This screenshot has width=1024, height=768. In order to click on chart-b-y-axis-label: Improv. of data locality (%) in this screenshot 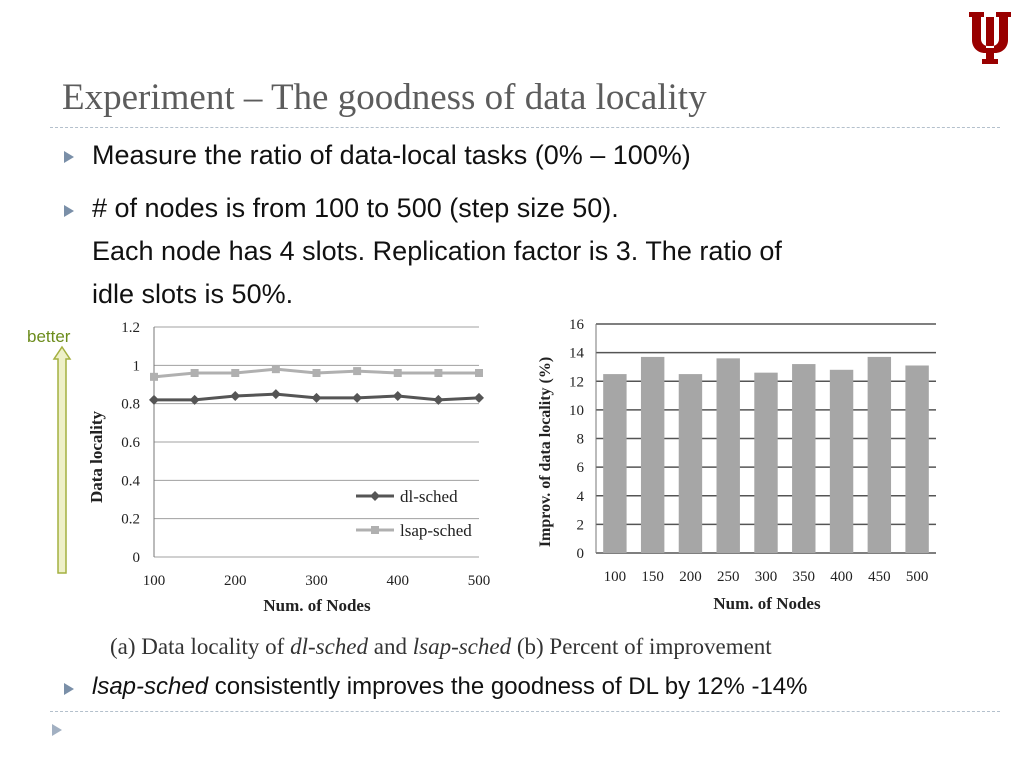, I will do `click(545, 452)`.